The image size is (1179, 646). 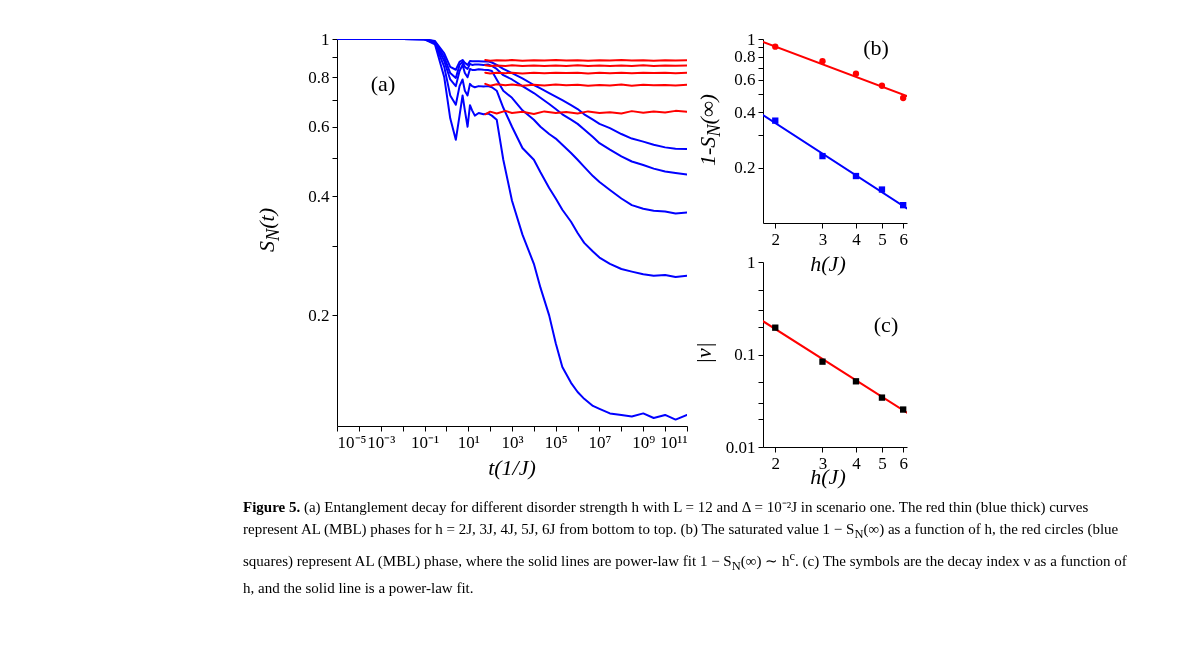 What do you see at coordinates (704, 353) in the screenshot?
I see `y-axis-title: |ν|` at bounding box center [704, 353].